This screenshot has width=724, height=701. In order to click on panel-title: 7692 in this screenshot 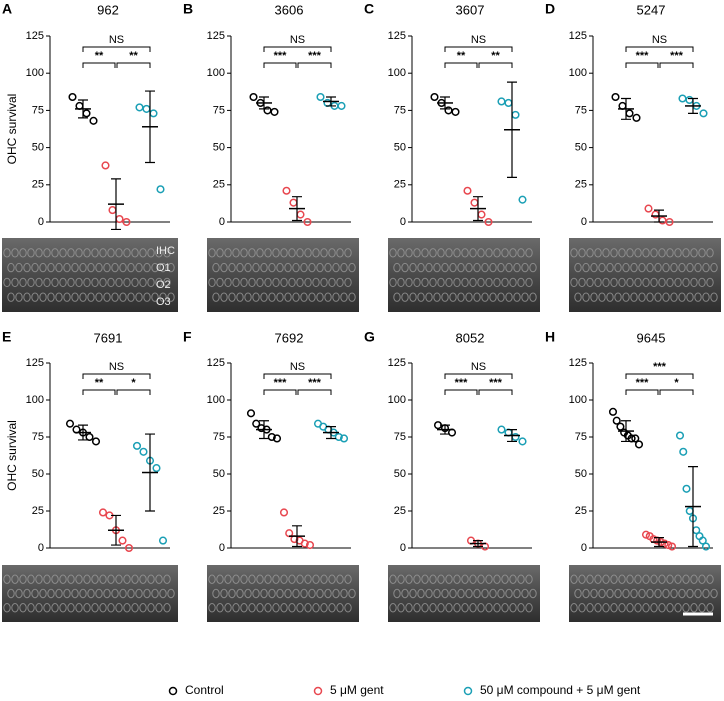, I will do `click(289, 337)`.